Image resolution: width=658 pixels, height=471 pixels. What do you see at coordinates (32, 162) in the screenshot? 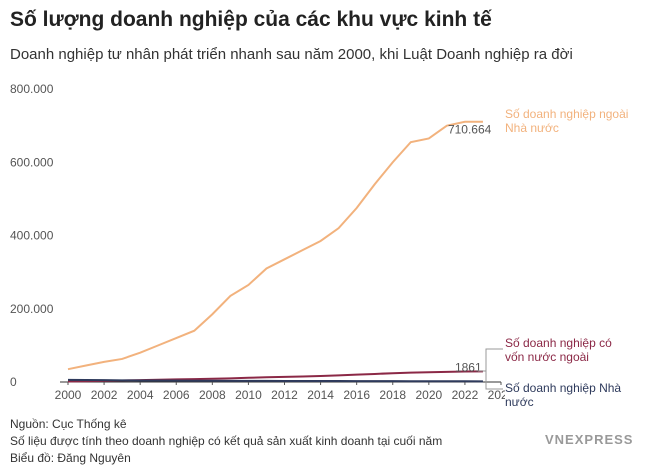
I see `y-tick-label: 600.000` at bounding box center [32, 162].